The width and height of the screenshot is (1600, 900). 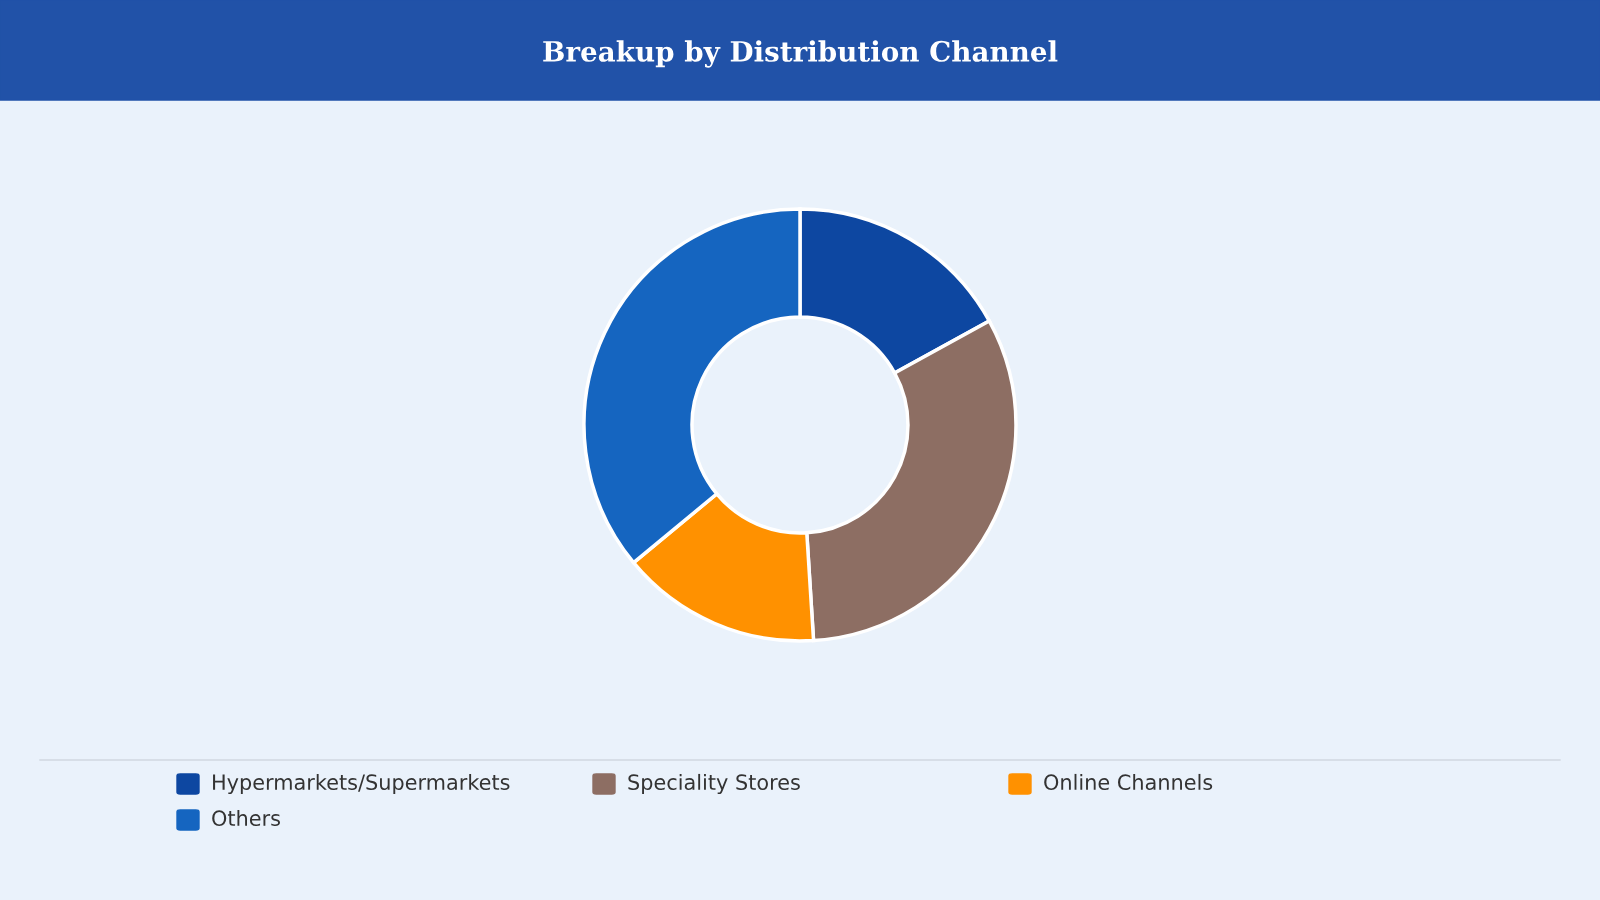 What do you see at coordinates (361, 784) in the screenshot?
I see `legend-label: Hypermarkets/Supermarkets` at bounding box center [361, 784].